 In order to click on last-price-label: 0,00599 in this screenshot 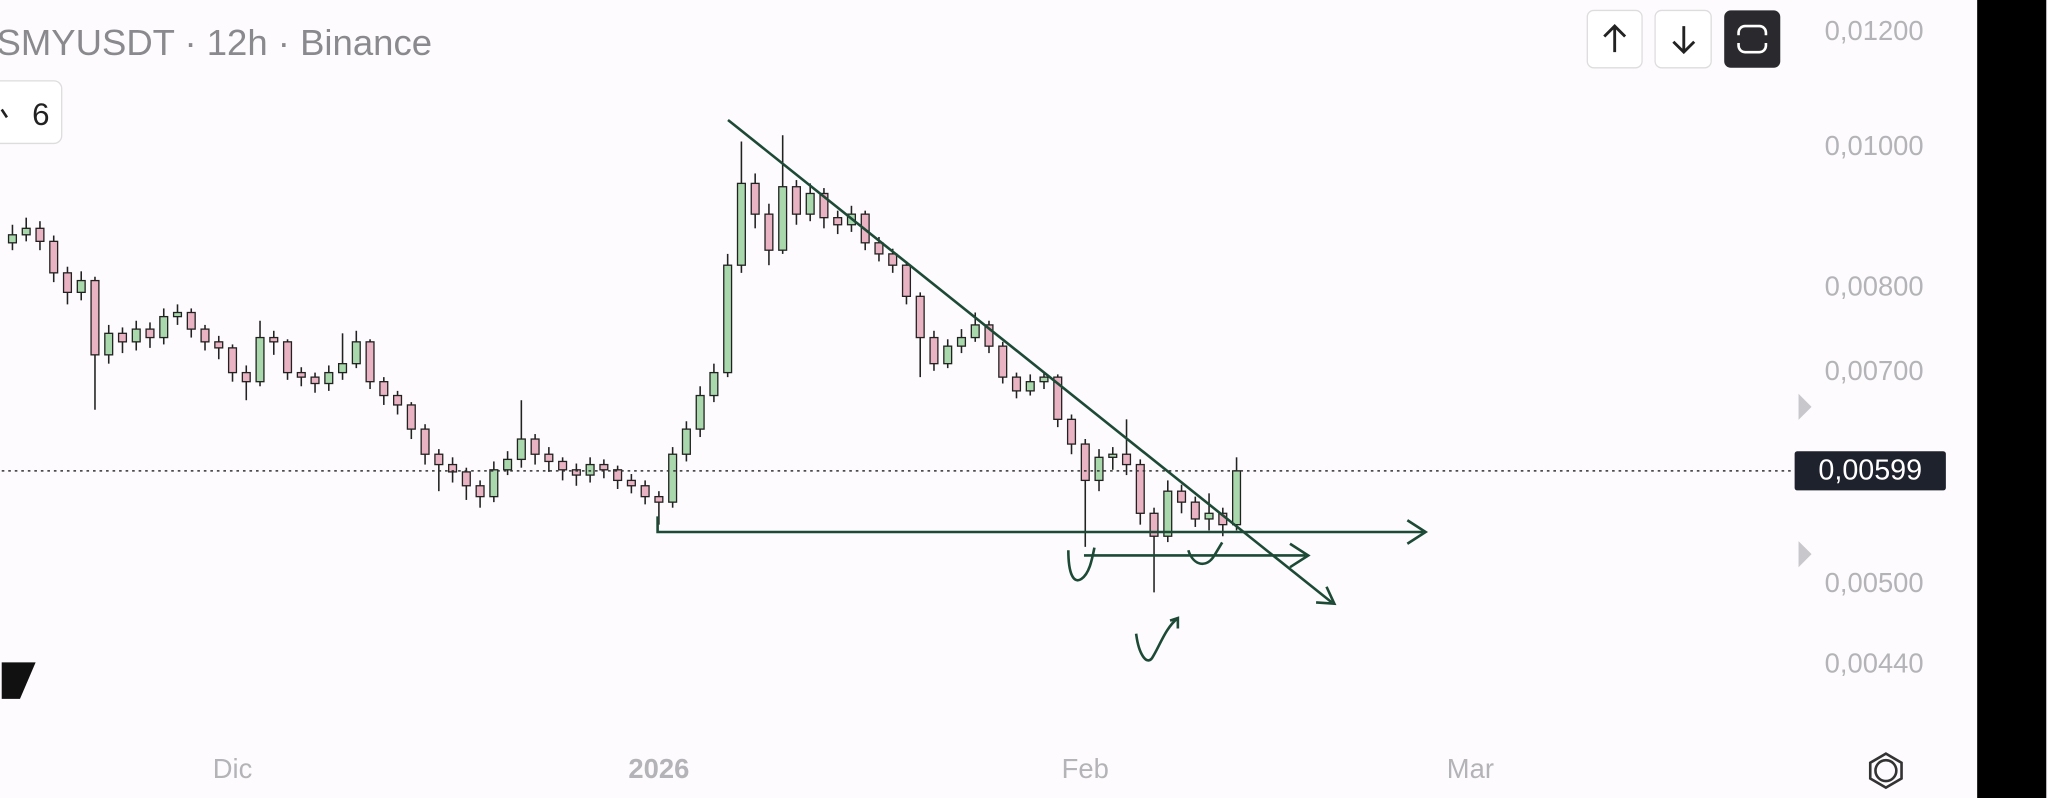, I will do `click(1870, 471)`.